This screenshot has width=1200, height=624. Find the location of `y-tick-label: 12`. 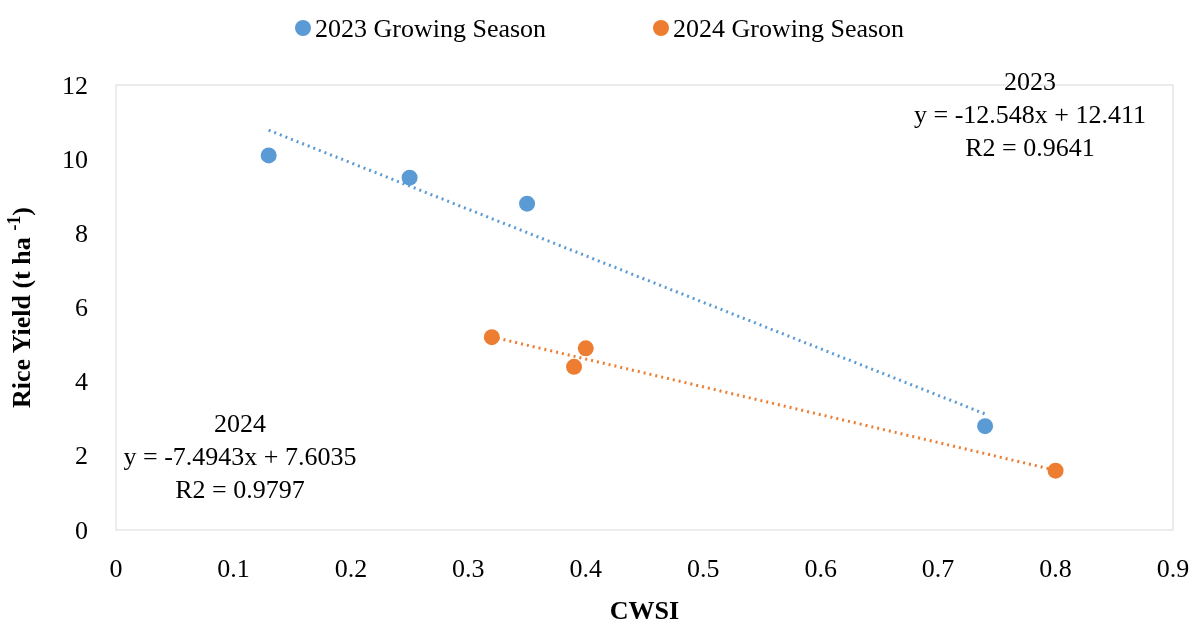

y-tick-label: 12 is located at coordinates (75, 85).